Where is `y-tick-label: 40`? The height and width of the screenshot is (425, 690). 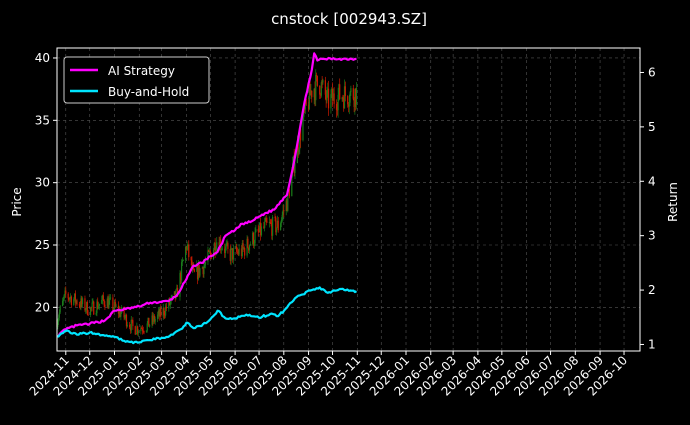 y-tick-label: 40 is located at coordinates (42, 58).